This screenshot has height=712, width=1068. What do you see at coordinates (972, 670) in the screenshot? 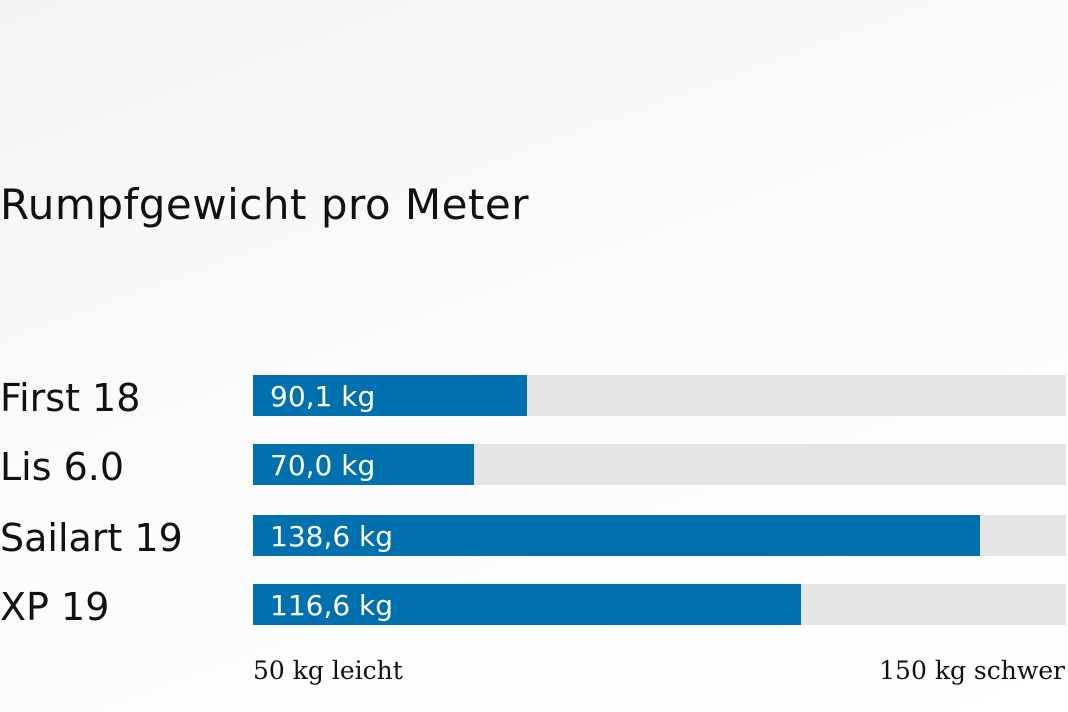
I see `axis-max-label: 150 kg schwer` at bounding box center [972, 670].